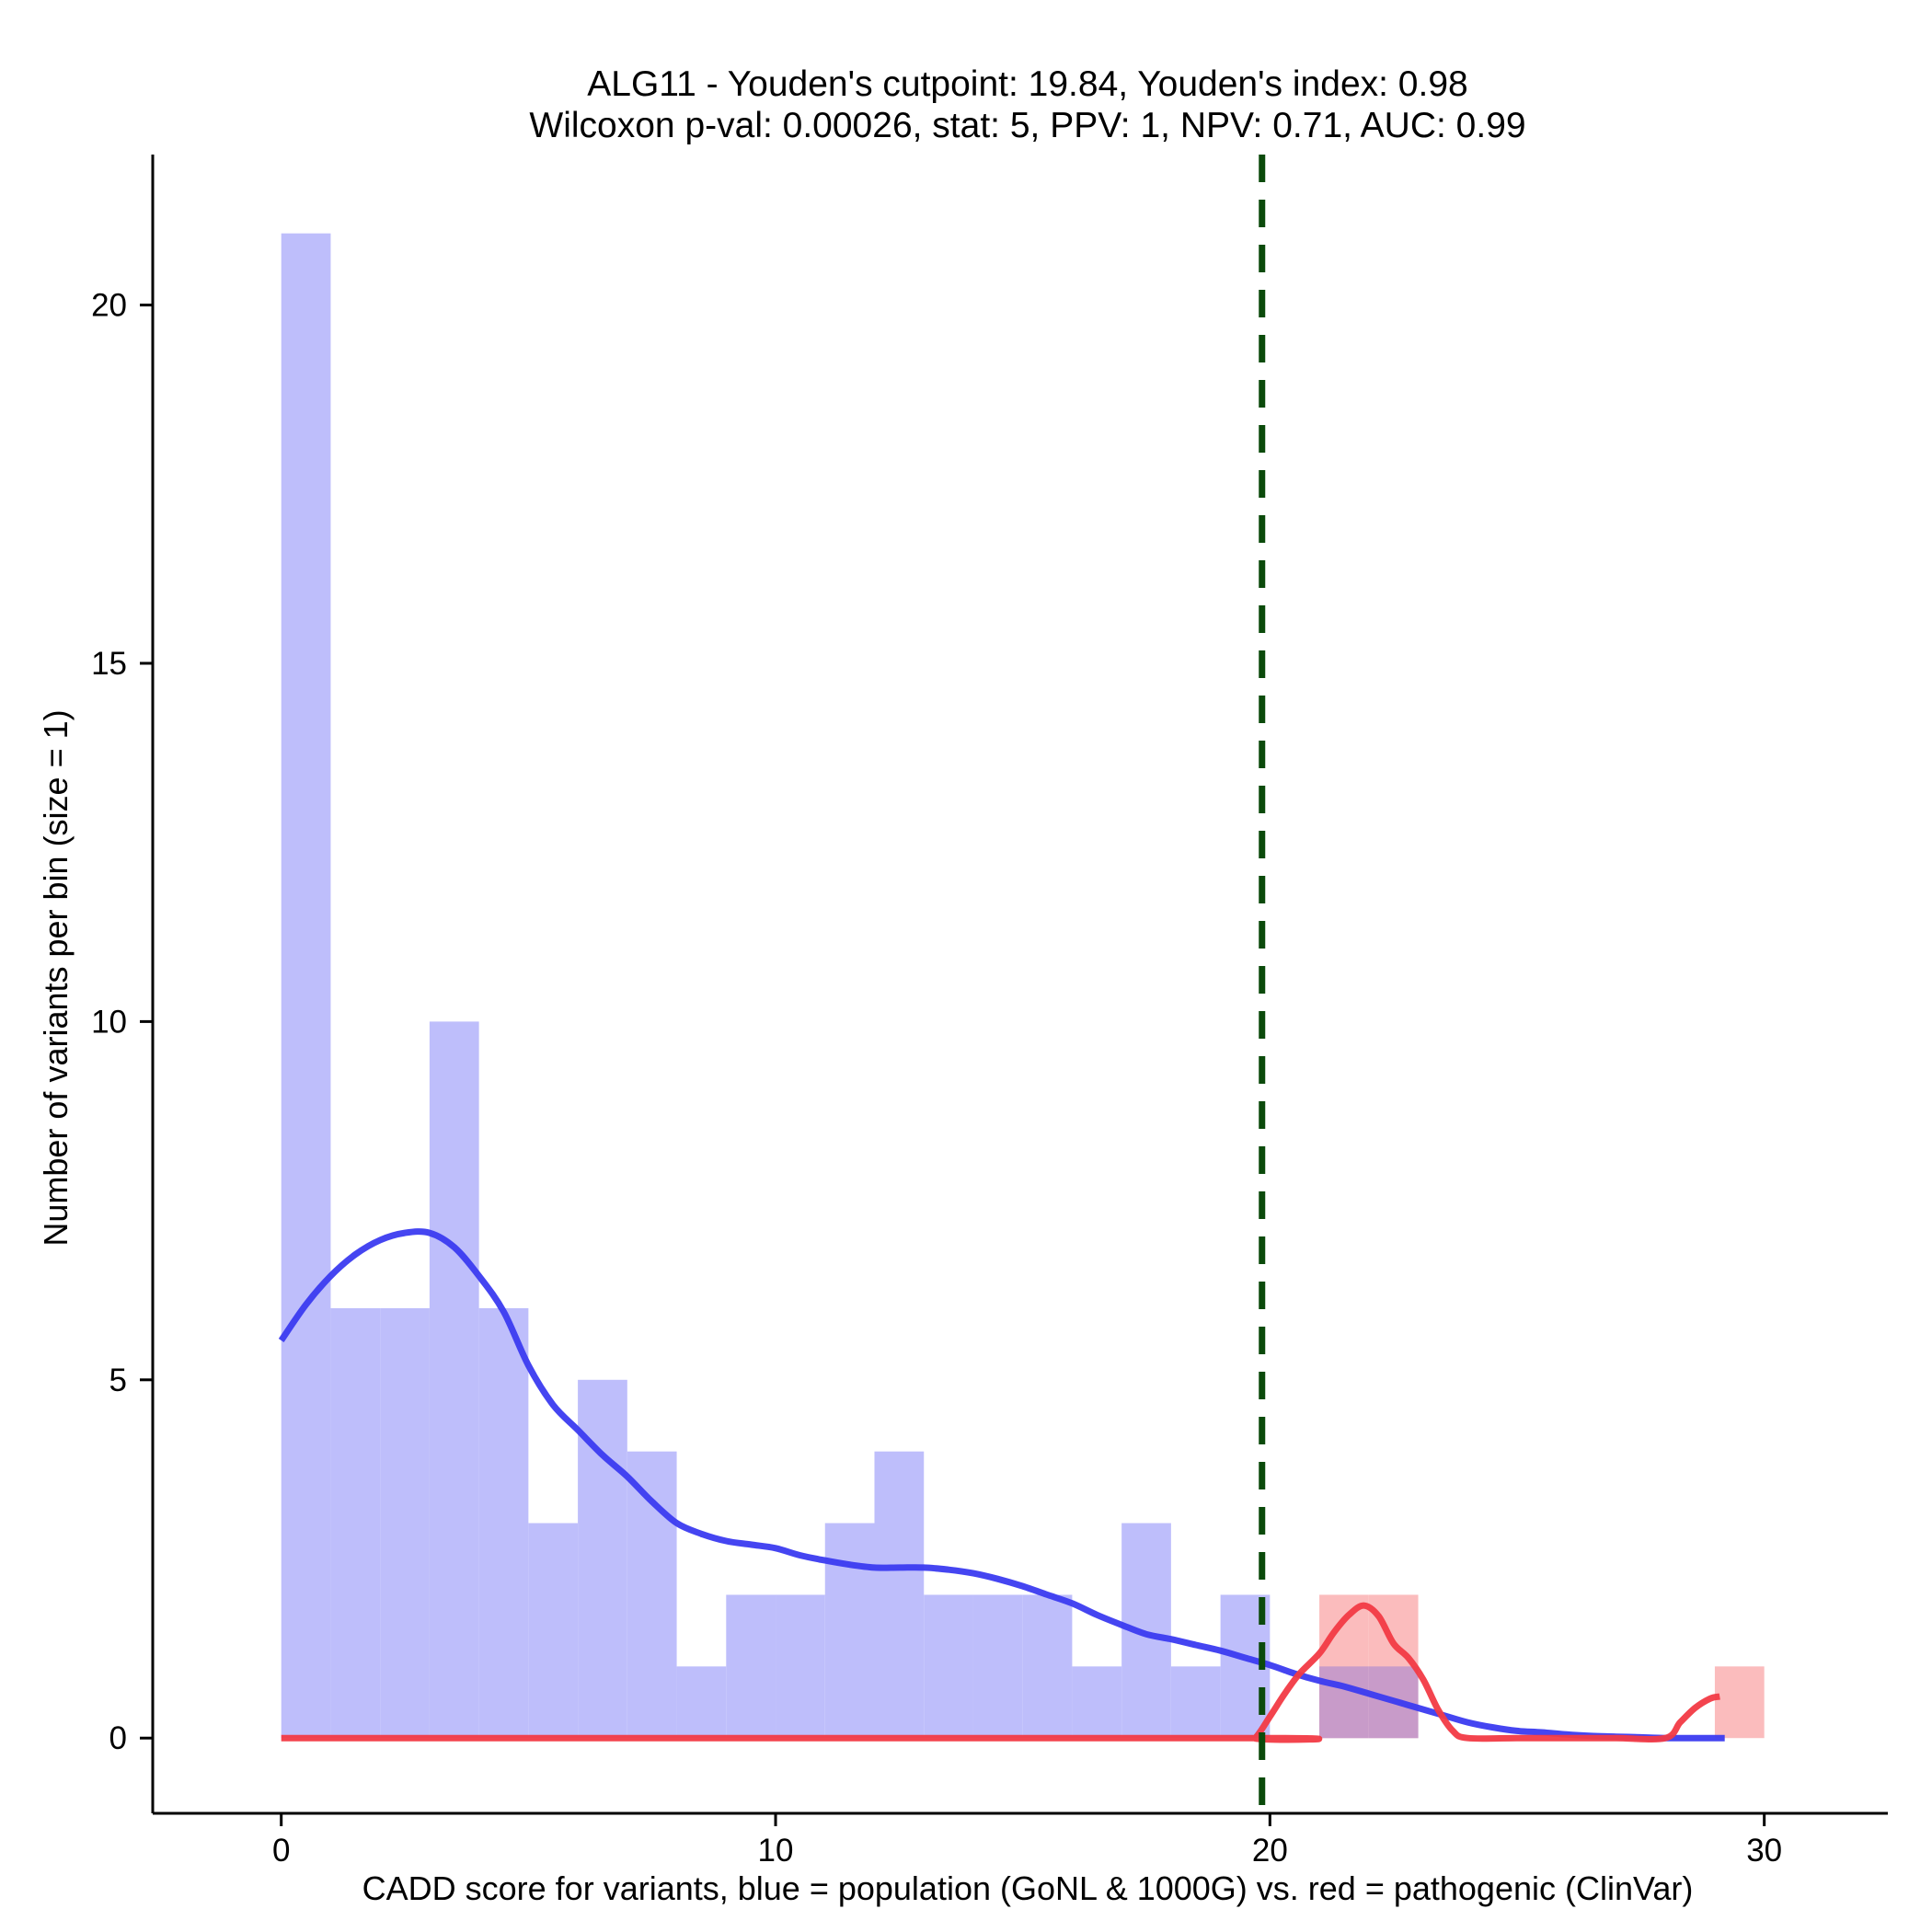  What do you see at coordinates (1270, 1851) in the screenshot?
I see `x-tick-label: 20` at bounding box center [1270, 1851].